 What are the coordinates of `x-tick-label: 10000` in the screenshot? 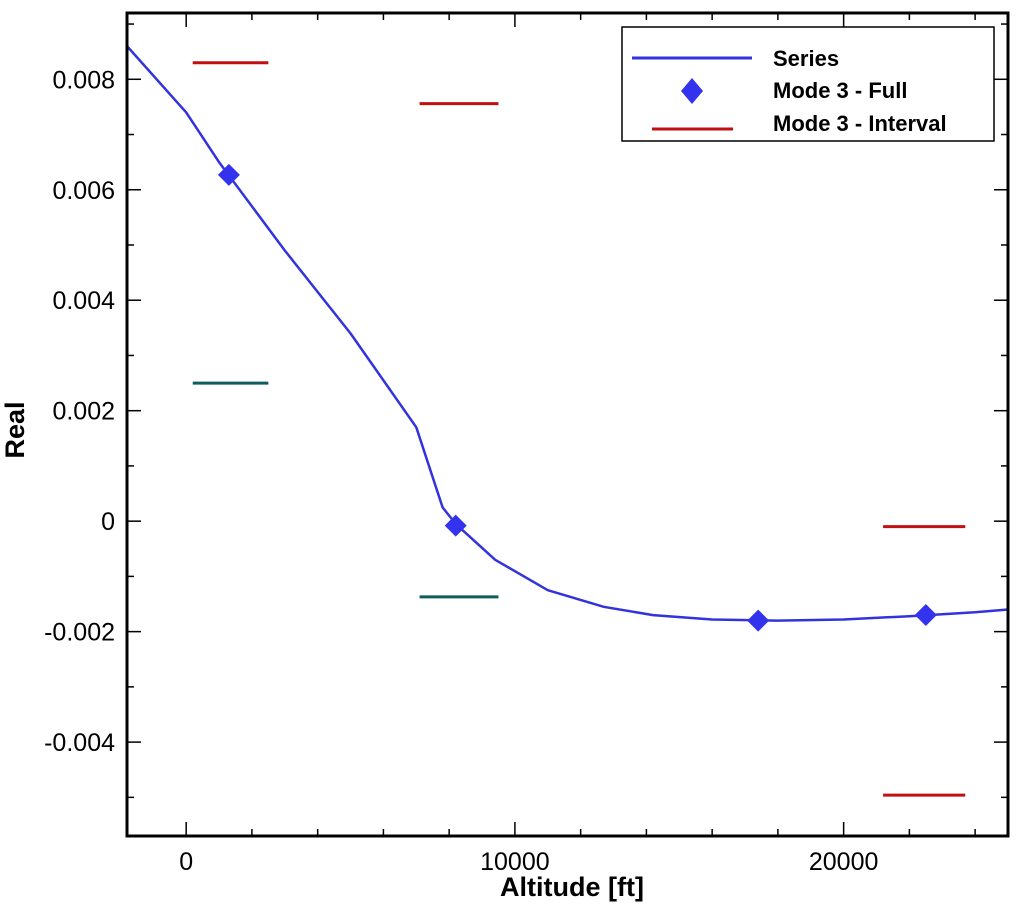 It's located at (515, 862).